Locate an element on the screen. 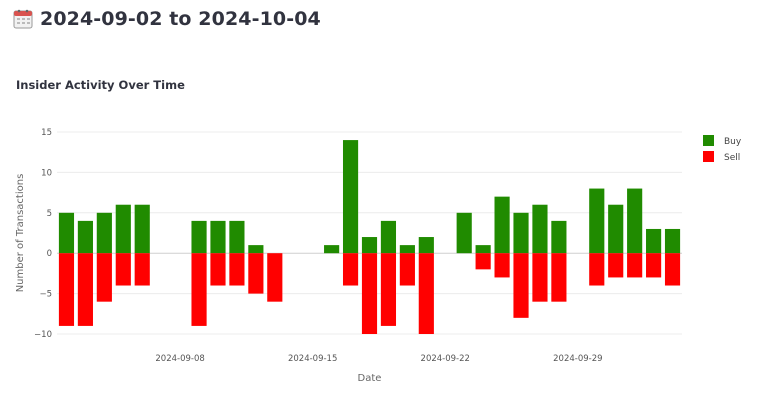 The image size is (765, 405). y-tick-label: 15 is located at coordinates (46, 133).